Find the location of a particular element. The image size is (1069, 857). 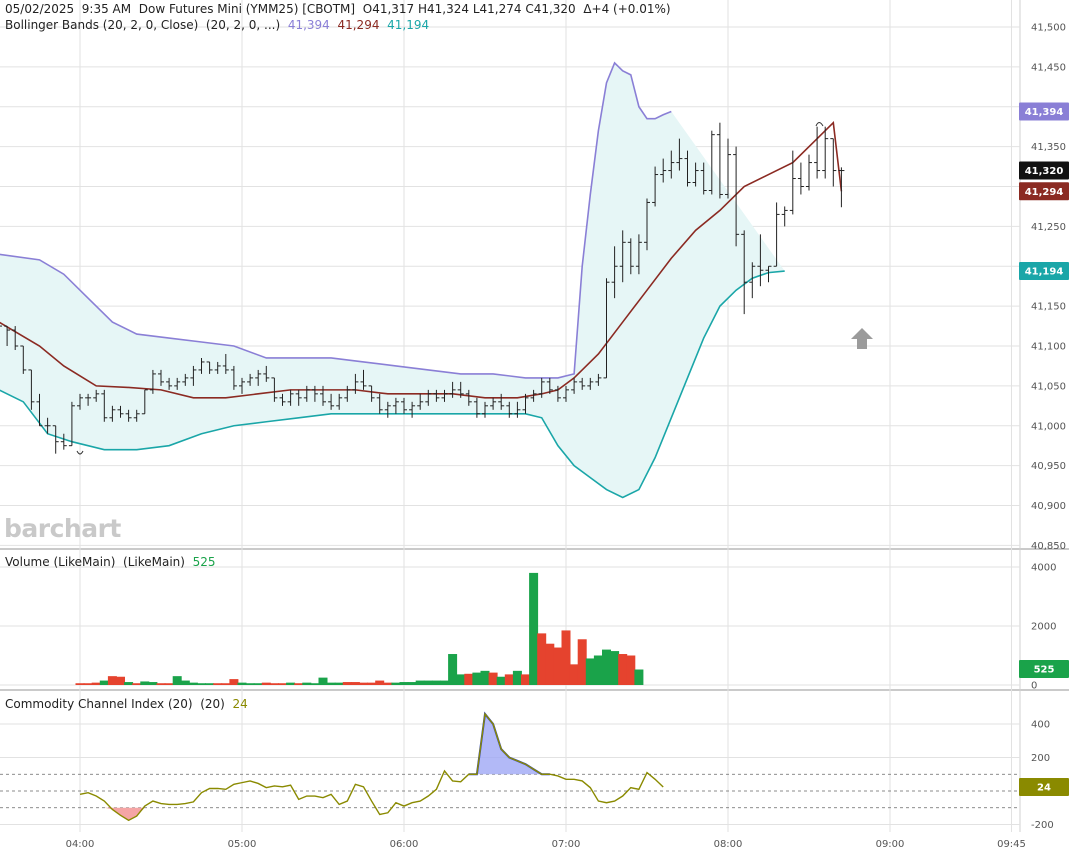

header-change: Δ+4 (+0.01%) is located at coordinates (627, 9).